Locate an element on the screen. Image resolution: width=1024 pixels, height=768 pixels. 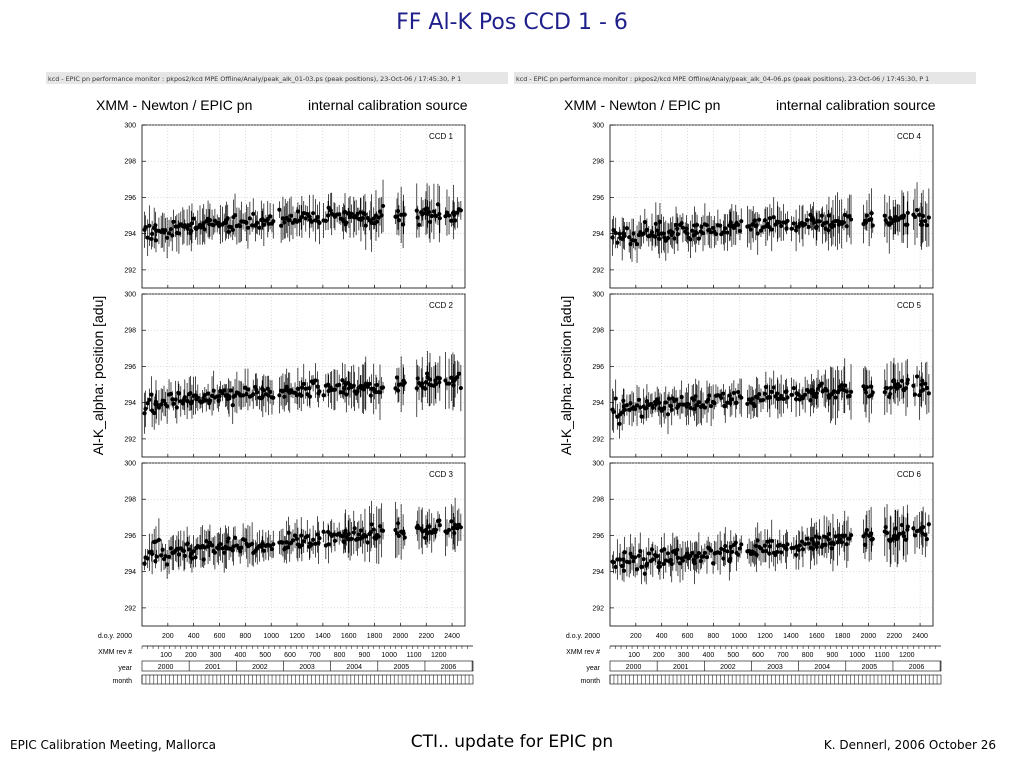
plot-title-left: XMM - Newton / EPIC pn is located at coordinates (174, 105).